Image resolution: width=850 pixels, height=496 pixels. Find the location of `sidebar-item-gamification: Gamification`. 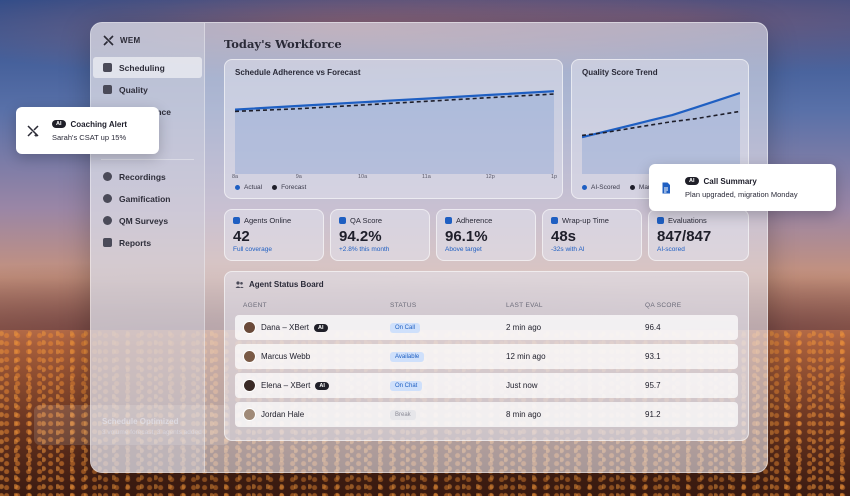

sidebar-item-gamification: Gamification is located at coordinates (147, 198).